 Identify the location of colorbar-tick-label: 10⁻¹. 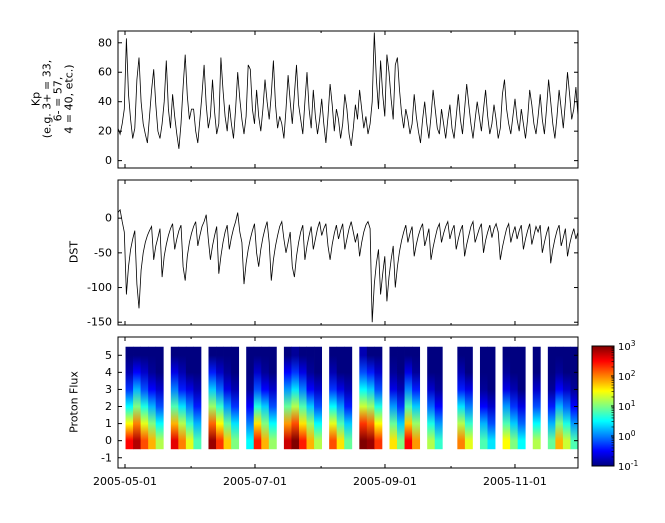
(628, 466).